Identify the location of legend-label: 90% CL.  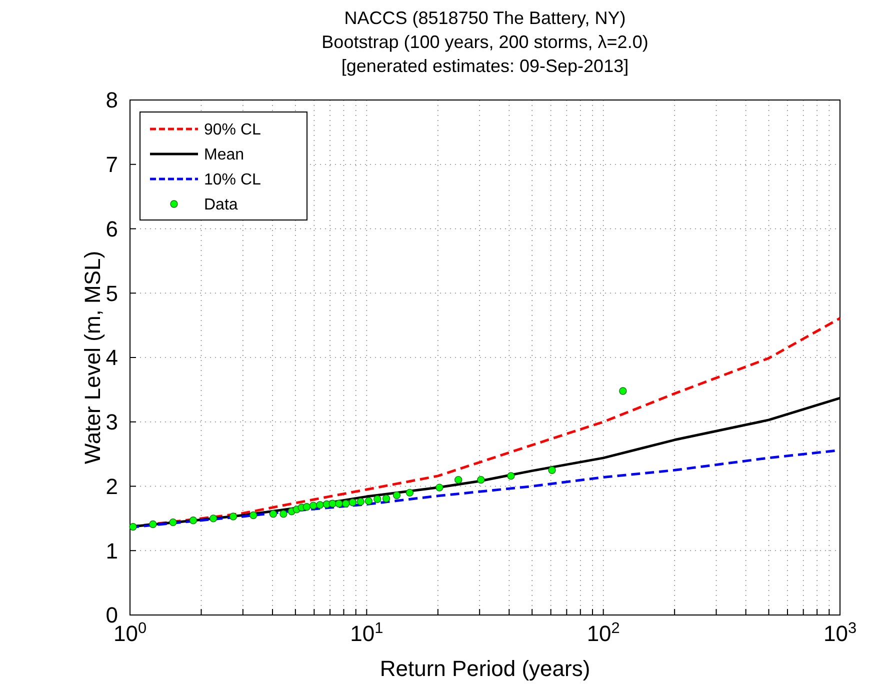
(233, 130).